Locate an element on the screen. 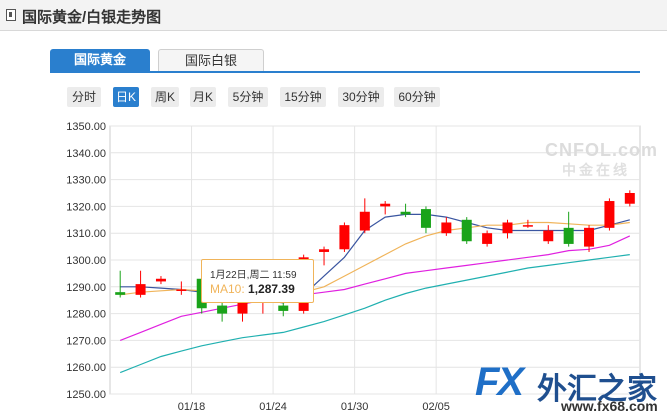 The width and height of the screenshot is (667, 418). x-tick-label: 01/18 is located at coordinates (192, 407).